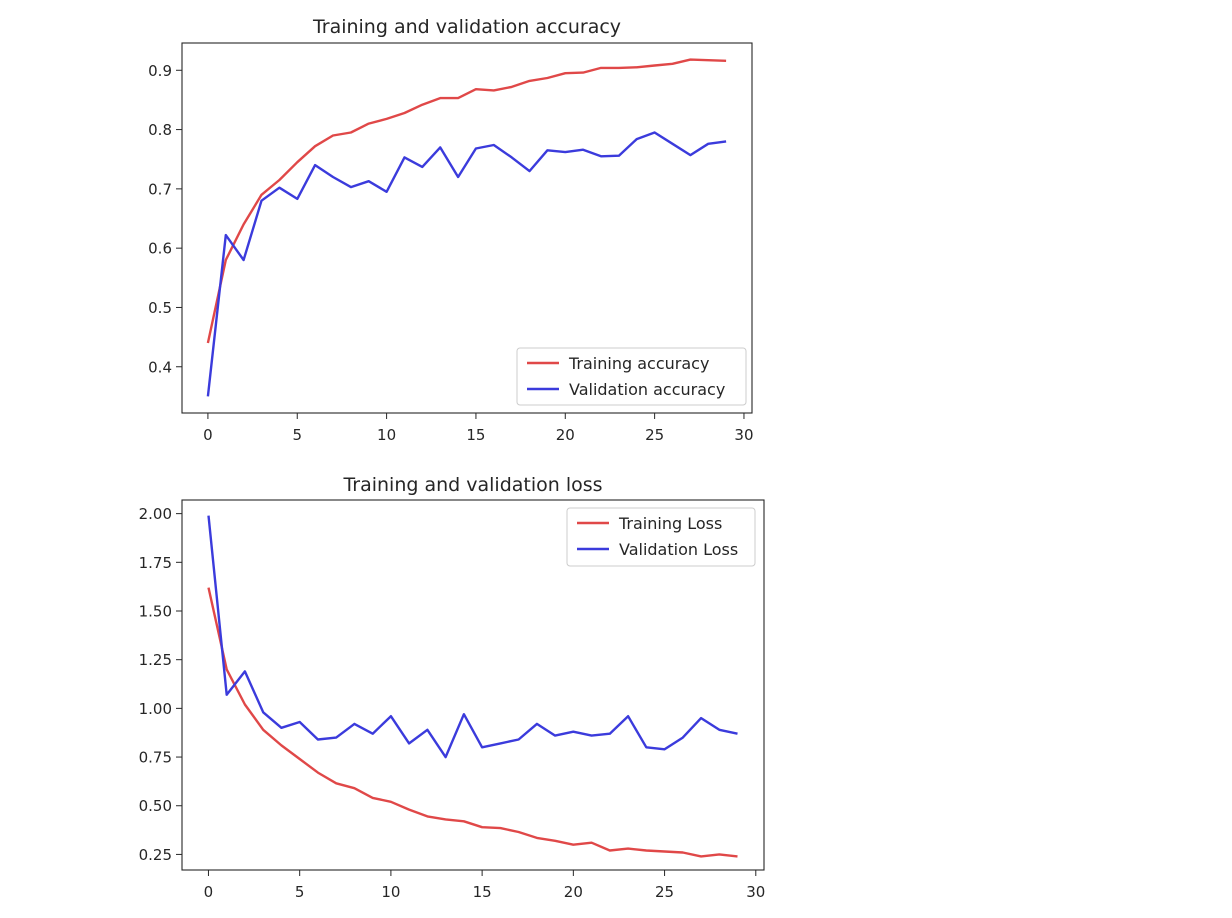  Describe the element at coordinates (155, 660) in the screenshot. I see `y-tick-label: 1.25` at that location.